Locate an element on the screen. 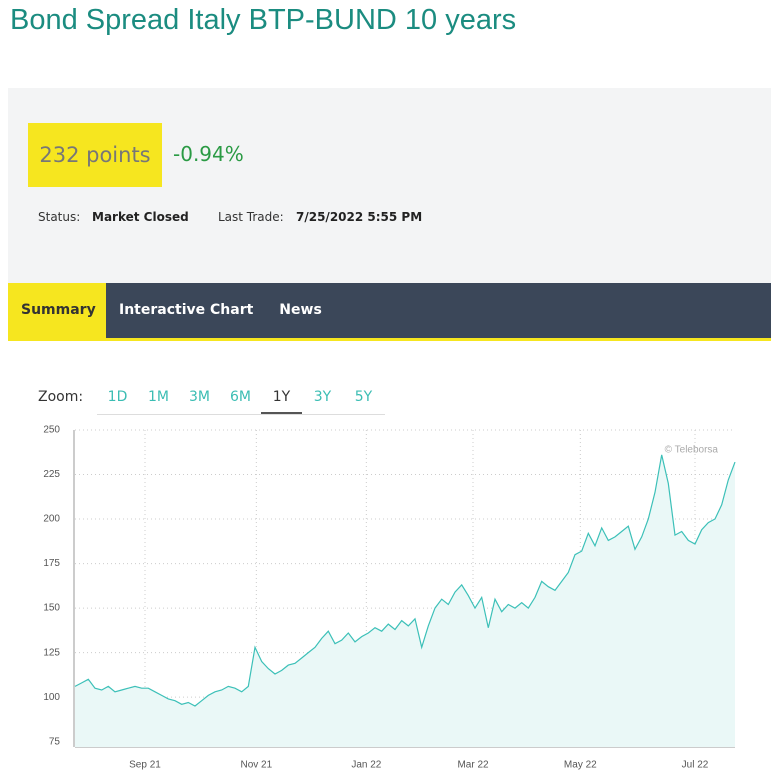 The height and width of the screenshot is (777, 772). zoom-options: 1D 1M 3M 6M 1Y 3Y 5Y is located at coordinates (241, 399).